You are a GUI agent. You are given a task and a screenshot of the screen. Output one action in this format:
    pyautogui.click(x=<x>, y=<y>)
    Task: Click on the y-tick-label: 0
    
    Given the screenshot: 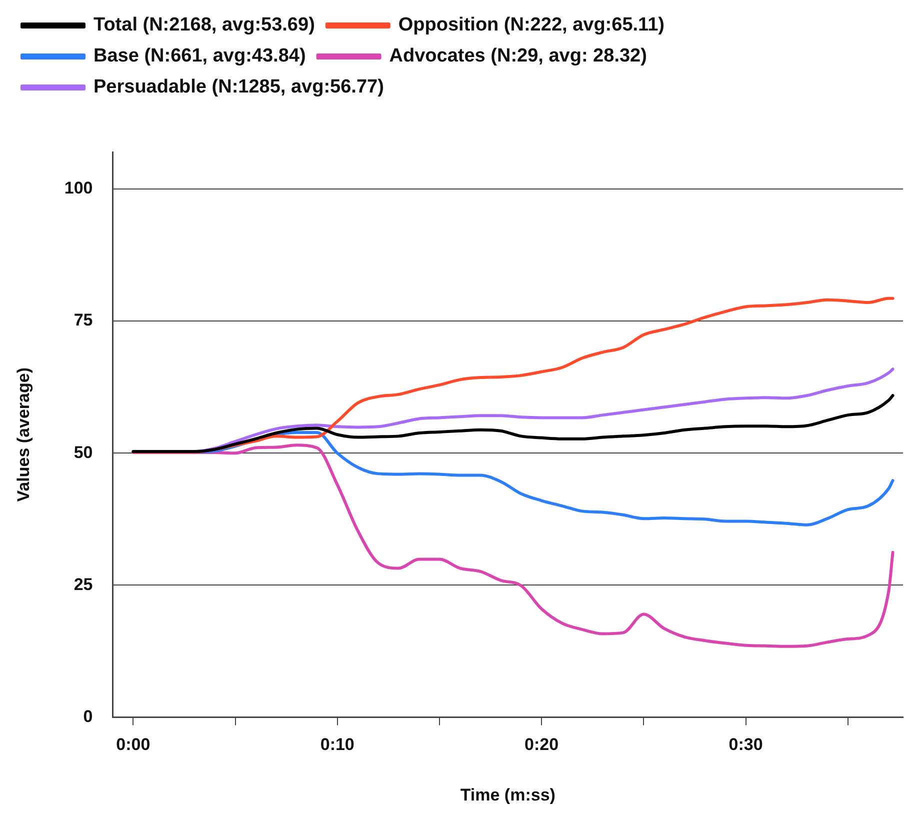 What is the action you would take?
    pyautogui.click(x=88, y=716)
    